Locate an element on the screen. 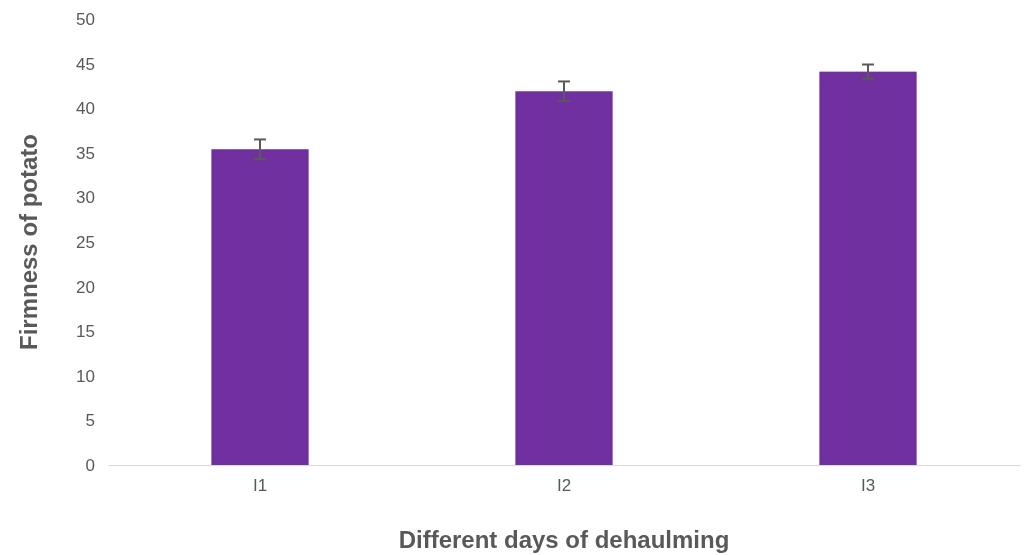  y-tick-label: 35 is located at coordinates (85, 153).